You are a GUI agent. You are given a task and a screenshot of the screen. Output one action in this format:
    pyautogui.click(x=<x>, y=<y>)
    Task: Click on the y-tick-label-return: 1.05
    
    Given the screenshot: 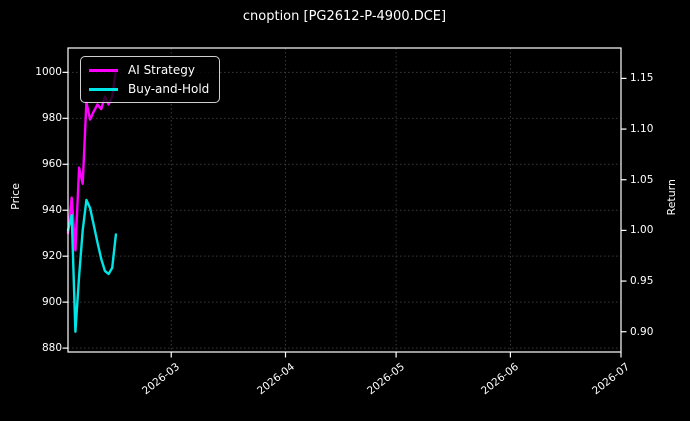 What is the action you would take?
    pyautogui.click(x=642, y=179)
    